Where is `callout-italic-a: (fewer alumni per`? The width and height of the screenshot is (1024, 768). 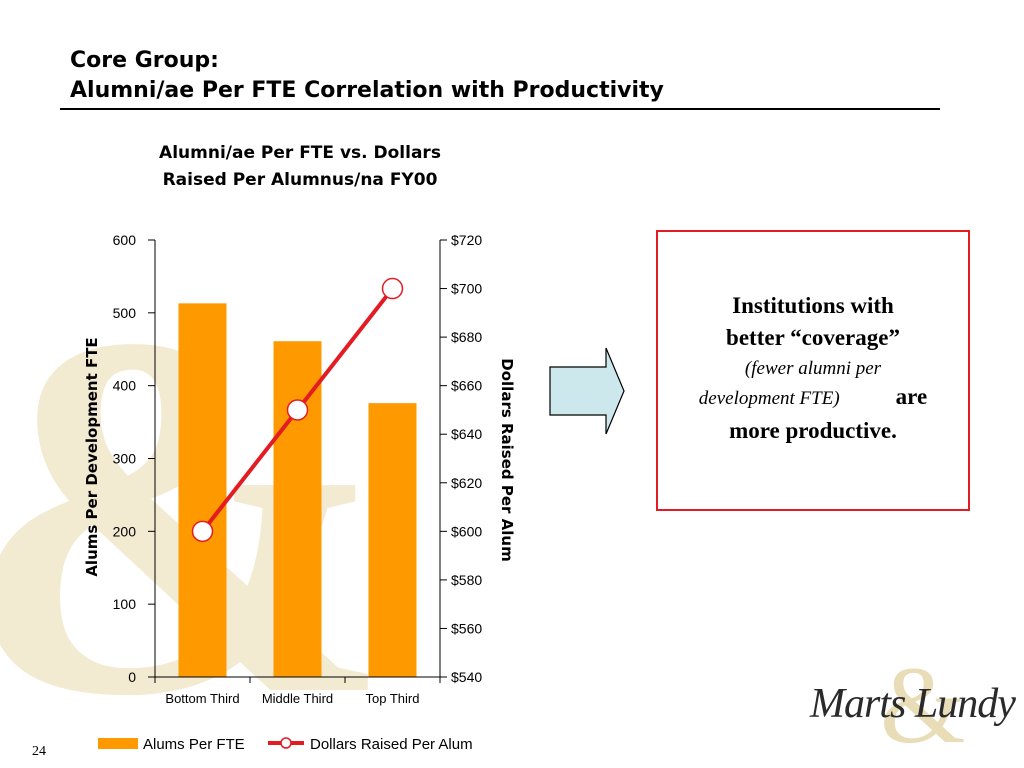
callout-italic-a: (fewer alumni per is located at coordinates (813, 368).